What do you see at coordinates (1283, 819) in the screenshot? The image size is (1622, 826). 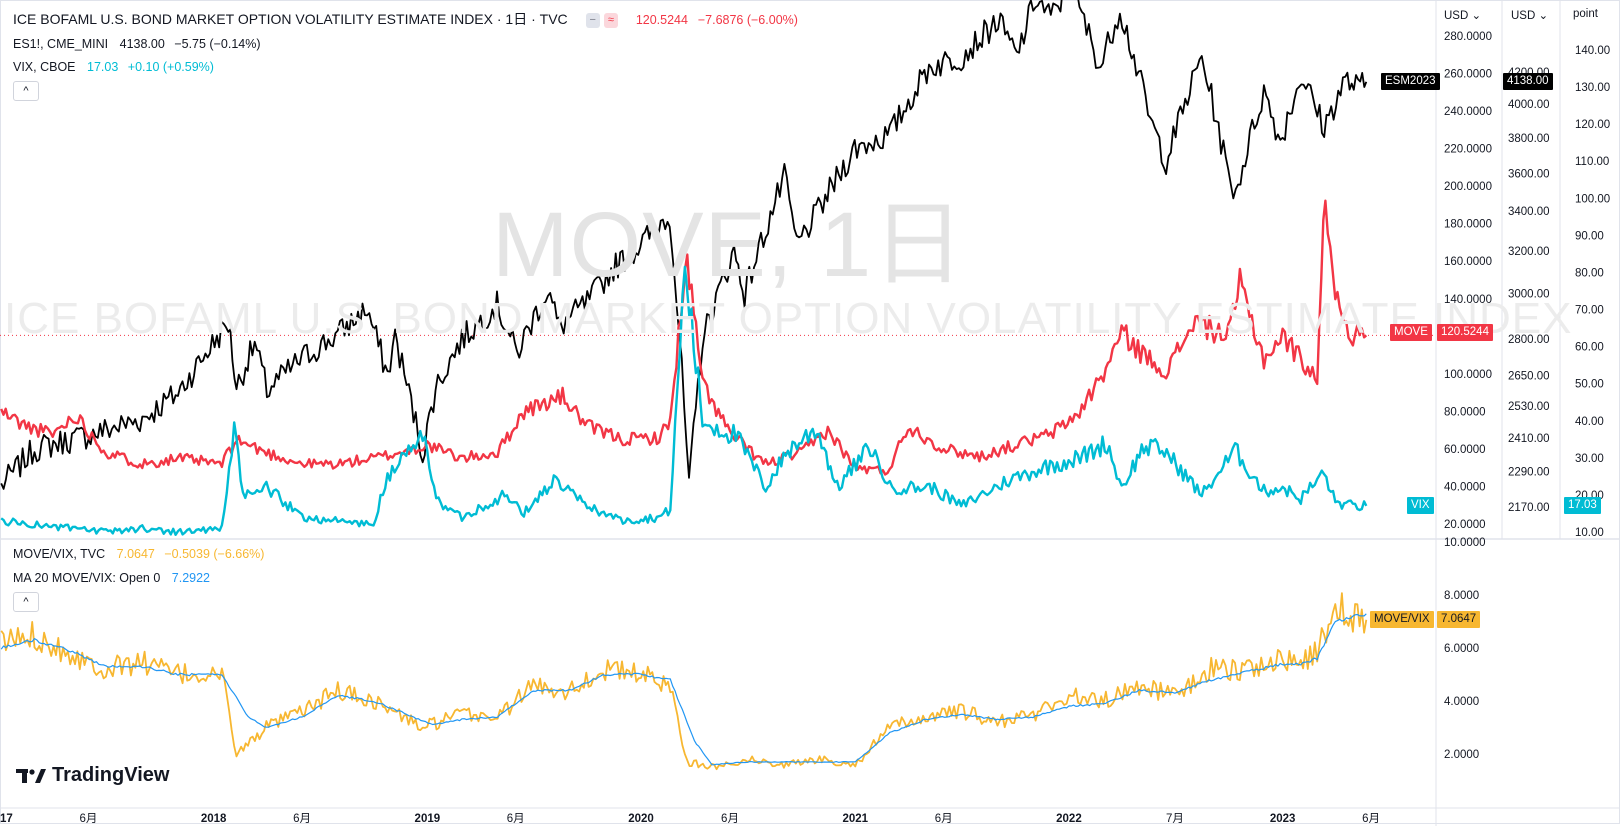 I see `time-axis-tick: 2023` at bounding box center [1283, 819].